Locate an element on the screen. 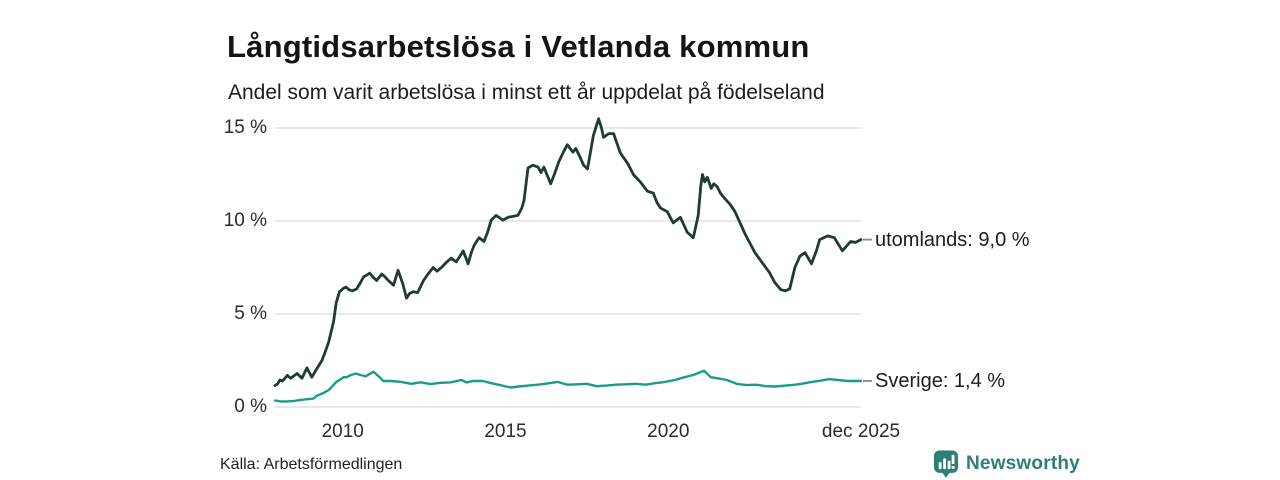 Image resolution: width=1280 pixels, height=480 pixels. y-axis-tick-label: 0 % is located at coordinates (250, 406).